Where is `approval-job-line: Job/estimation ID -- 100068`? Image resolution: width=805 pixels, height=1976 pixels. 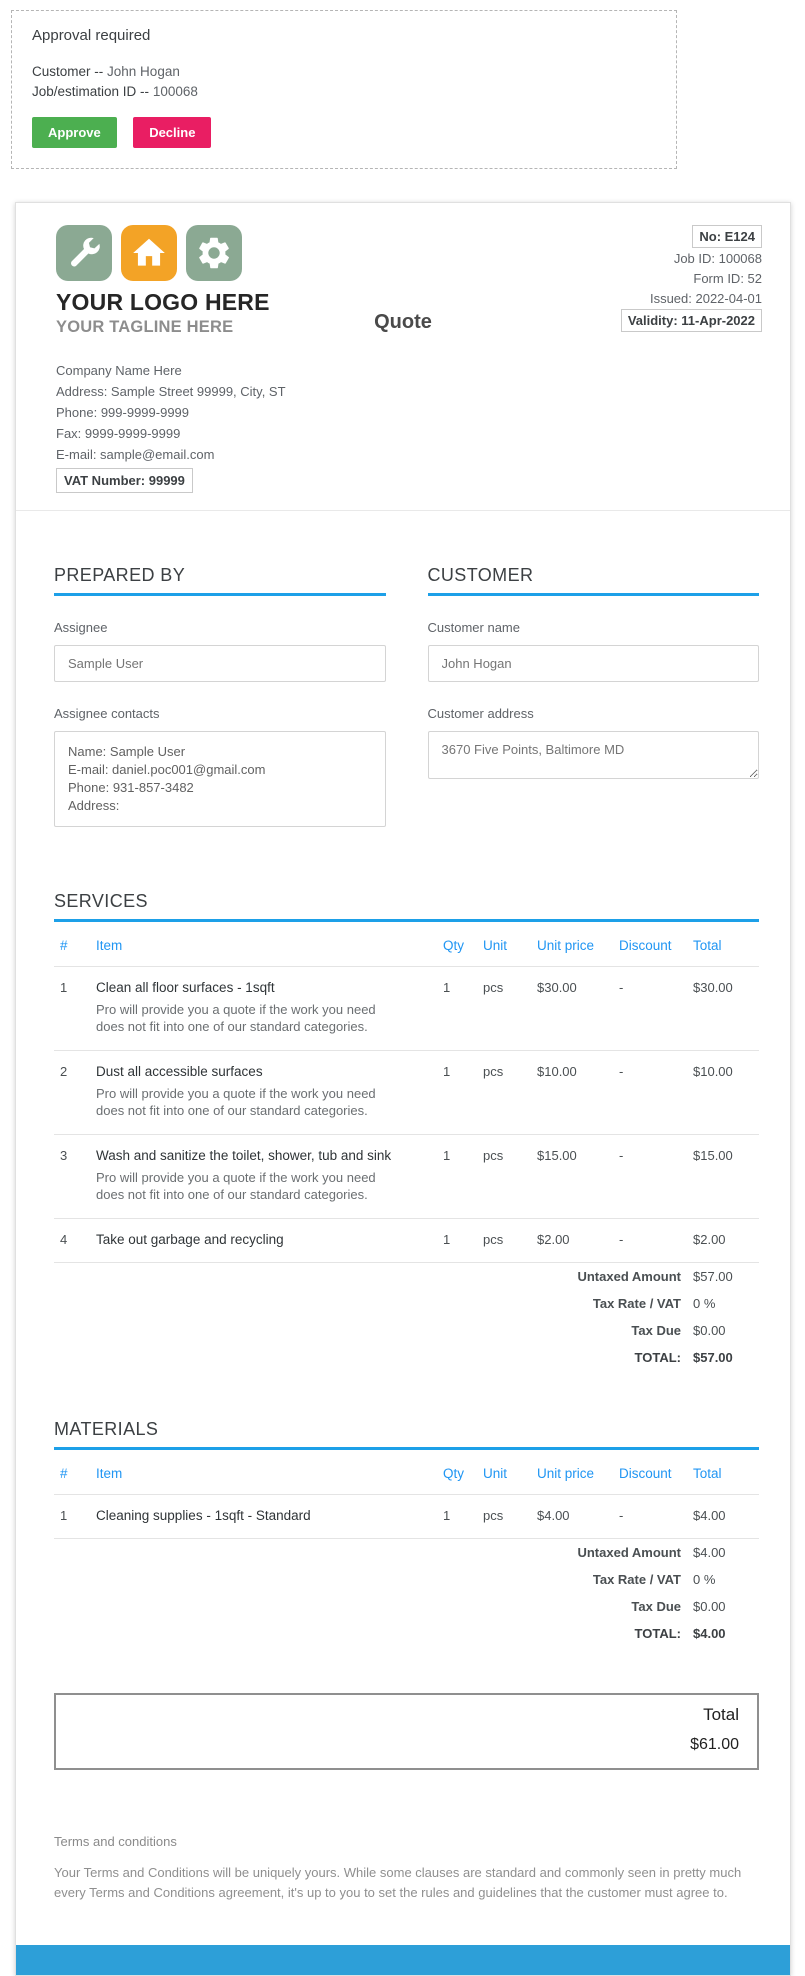 approval-job-line: Job/estimation ID -- 100068 is located at coordinates (344, 91).